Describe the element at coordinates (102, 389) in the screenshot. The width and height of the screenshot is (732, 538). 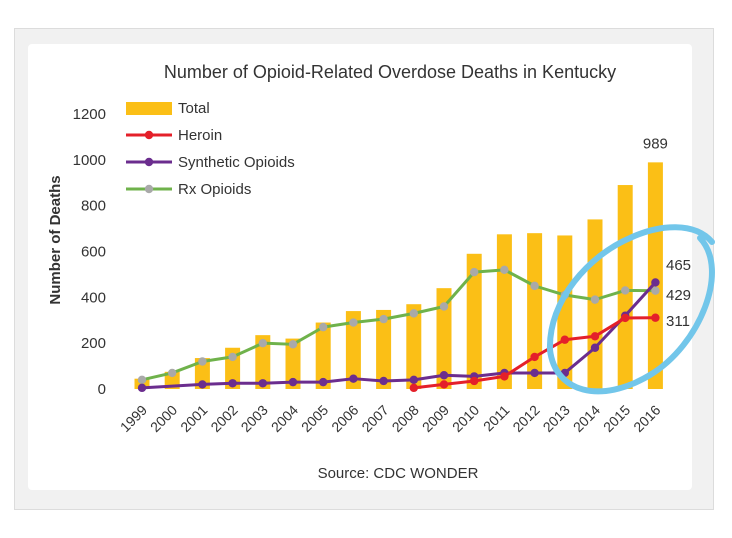
I see `y-tick-label: 0` at that location.